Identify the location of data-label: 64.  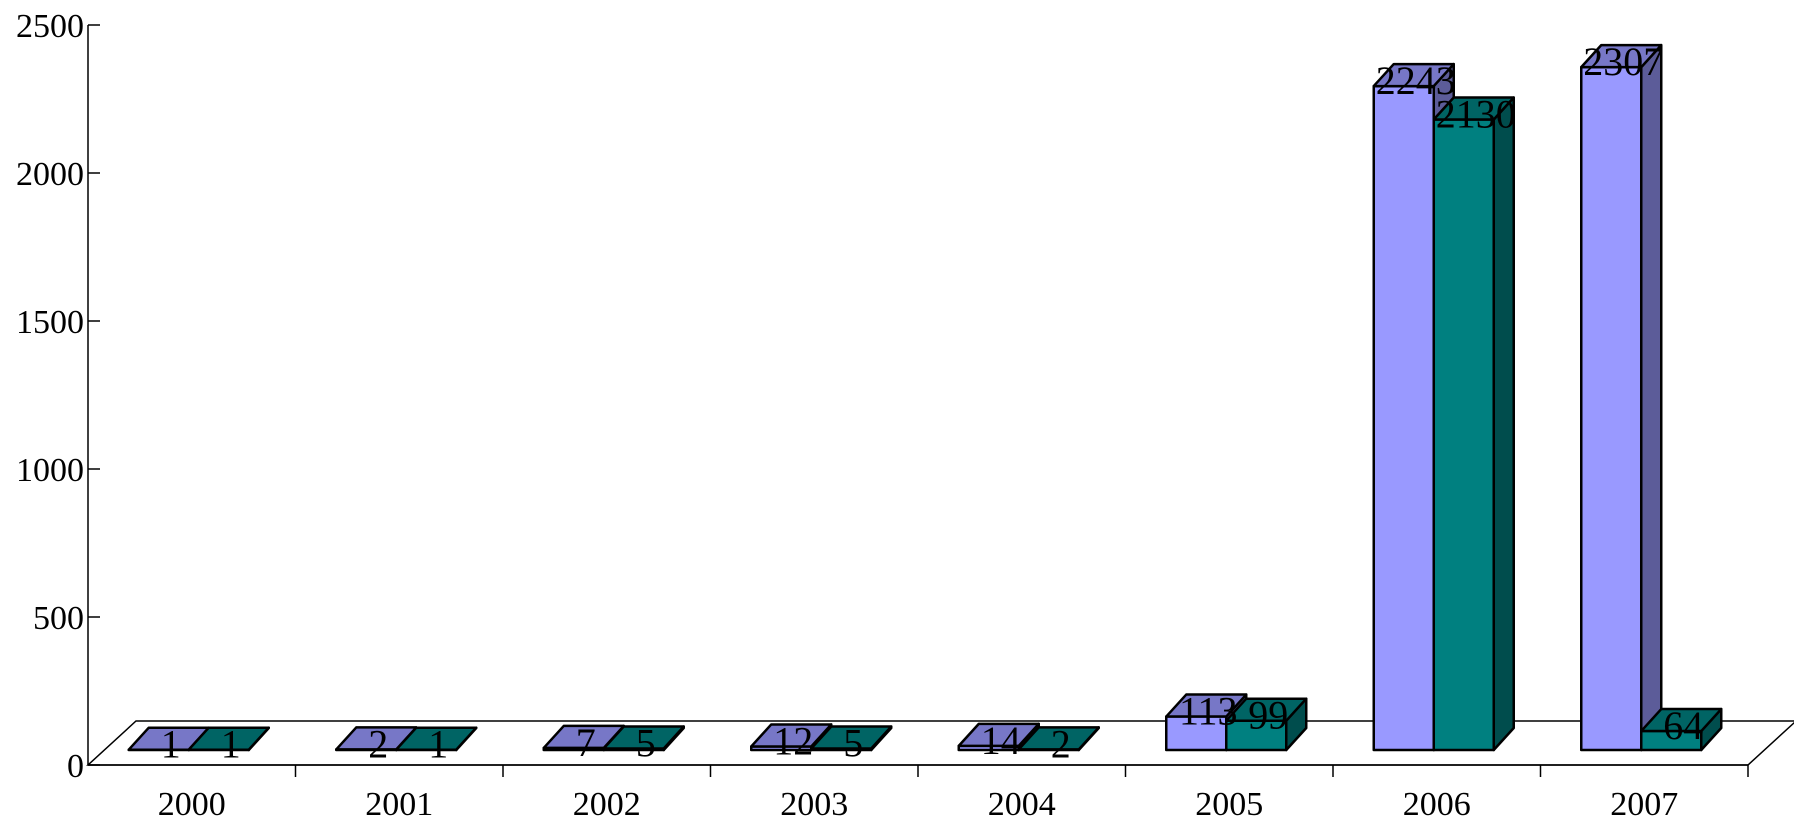
(1683, 725).